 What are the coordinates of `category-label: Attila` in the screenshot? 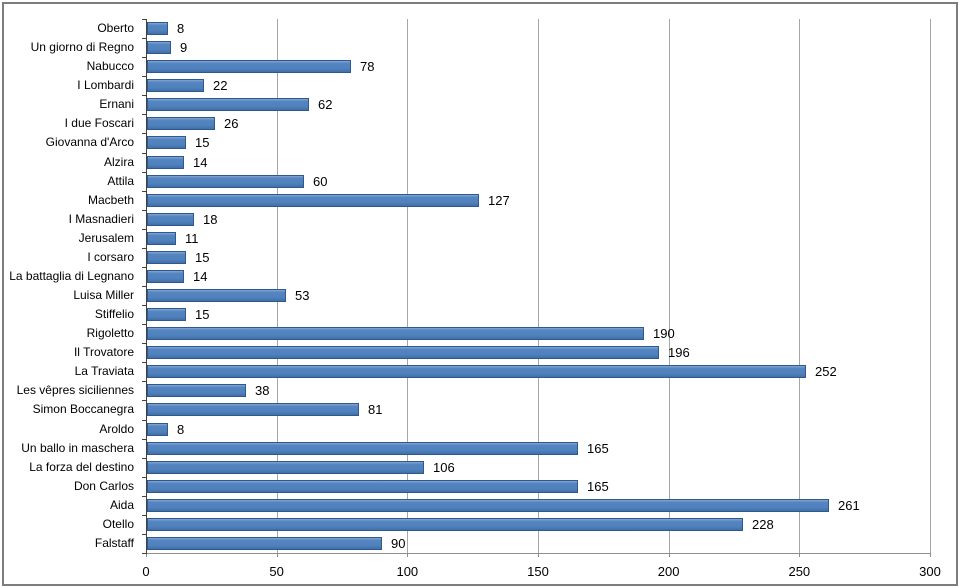 It's located at (120, 180).